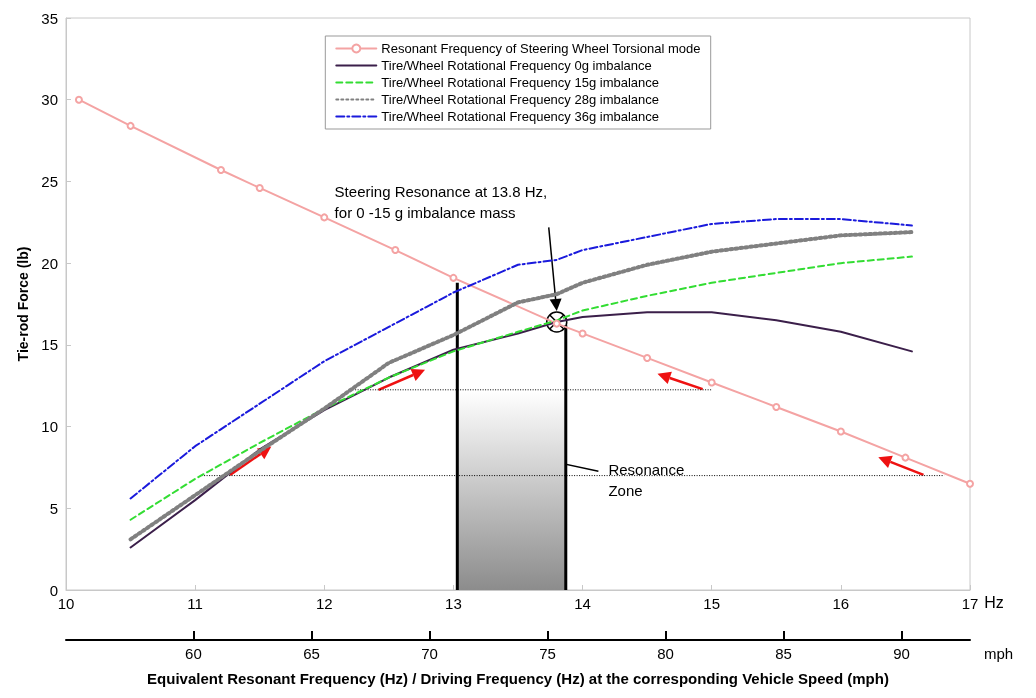 The width and height of the screenshot is (1036, 698). What do you see at coordinates (441, 202) in the screenshot?
I see `annotation: Steering Resonance at 13.8 Hz, for 0 -15 g imbalance mass` at bounding box center [441, 202].